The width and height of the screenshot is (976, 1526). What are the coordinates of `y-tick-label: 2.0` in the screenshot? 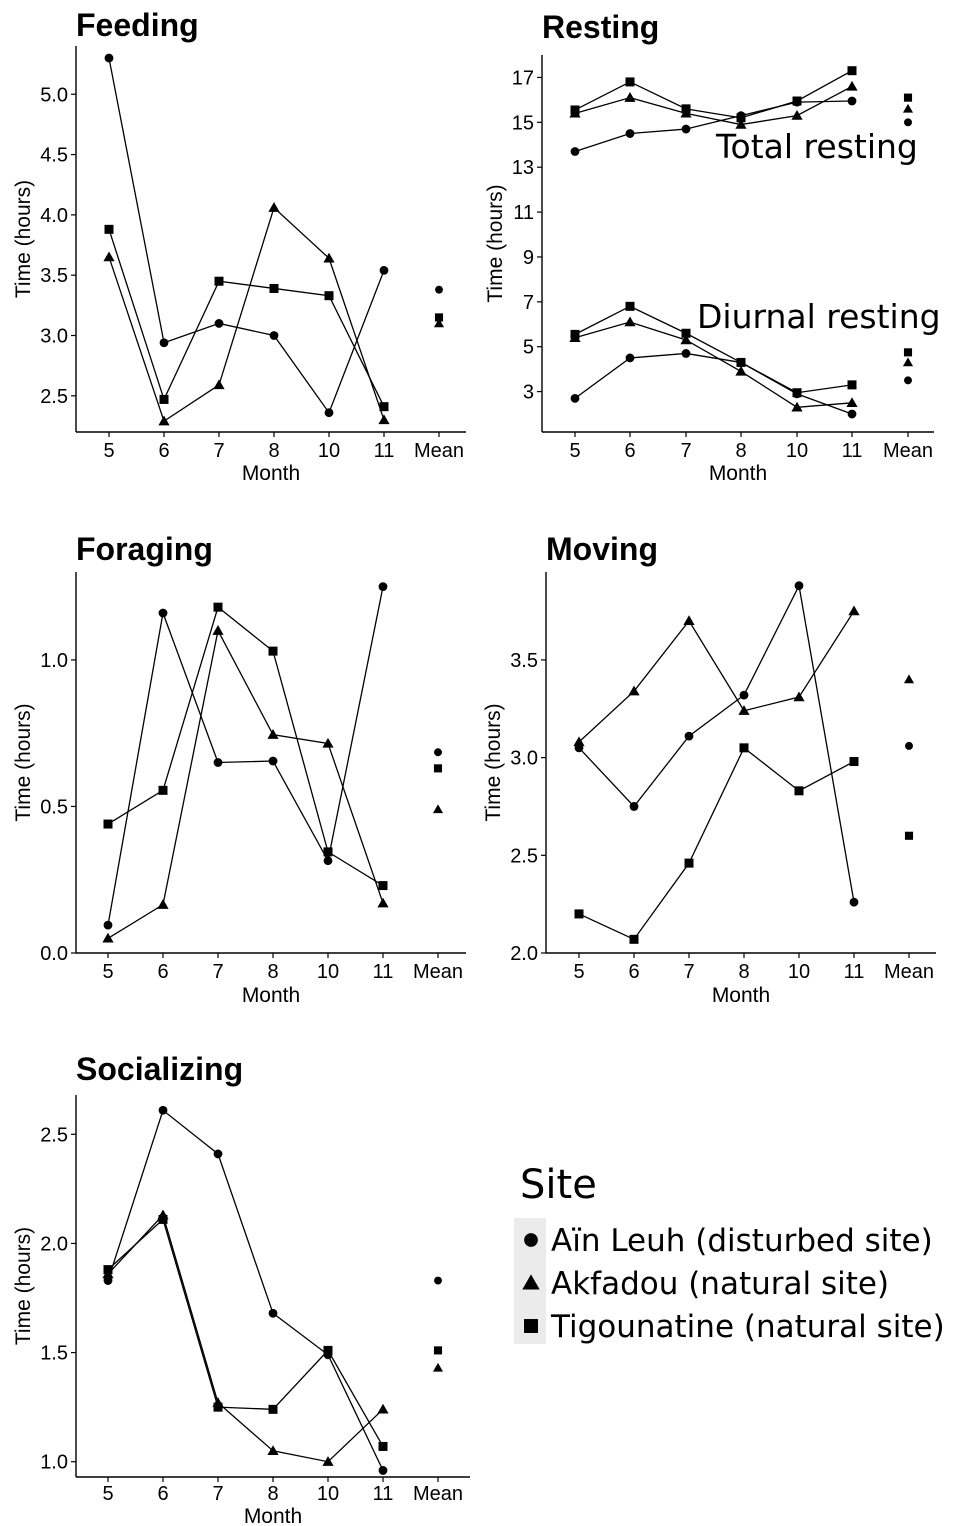 It's located at (54, 1244).